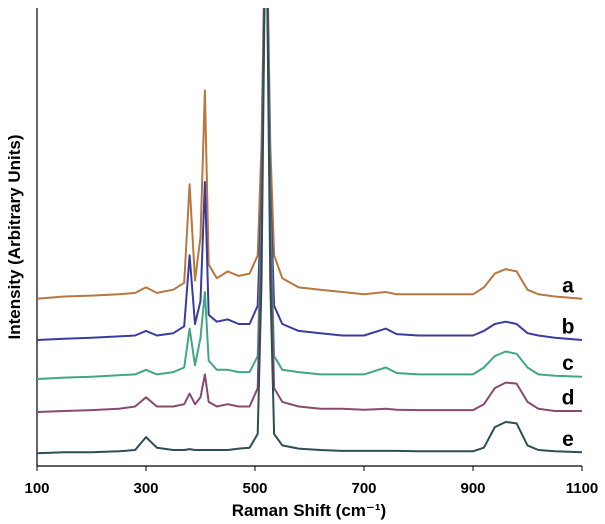 Image resolution: width=605 pixels, height=524 pixels. What do you see at coordinates (568, 285) in the screenshot?
I see `series-label: a` at bounding box center [568, 285].